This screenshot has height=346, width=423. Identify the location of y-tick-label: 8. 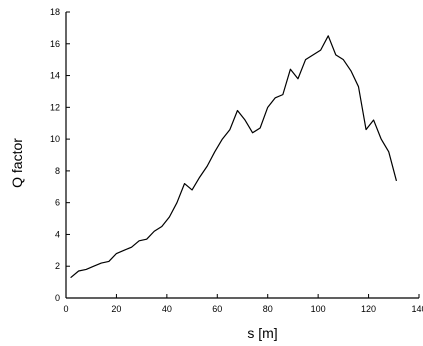
(57, 171).